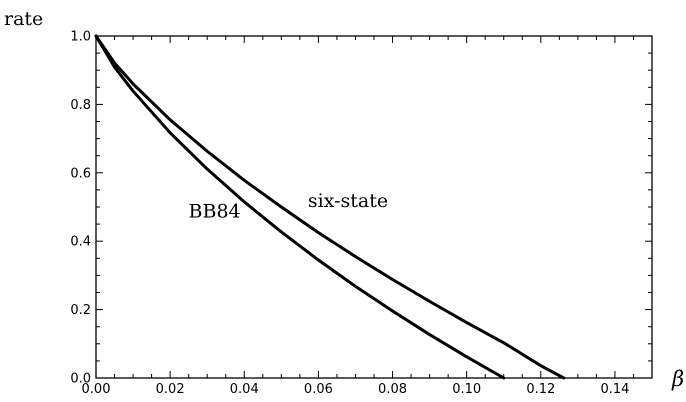 Image resolution: width=686 pixels, height=402 pixels. What do you see at coordinates (80, 242) in the screenshot?
I see `y-tick-label: 0.4` at bounding box center [80, 242].